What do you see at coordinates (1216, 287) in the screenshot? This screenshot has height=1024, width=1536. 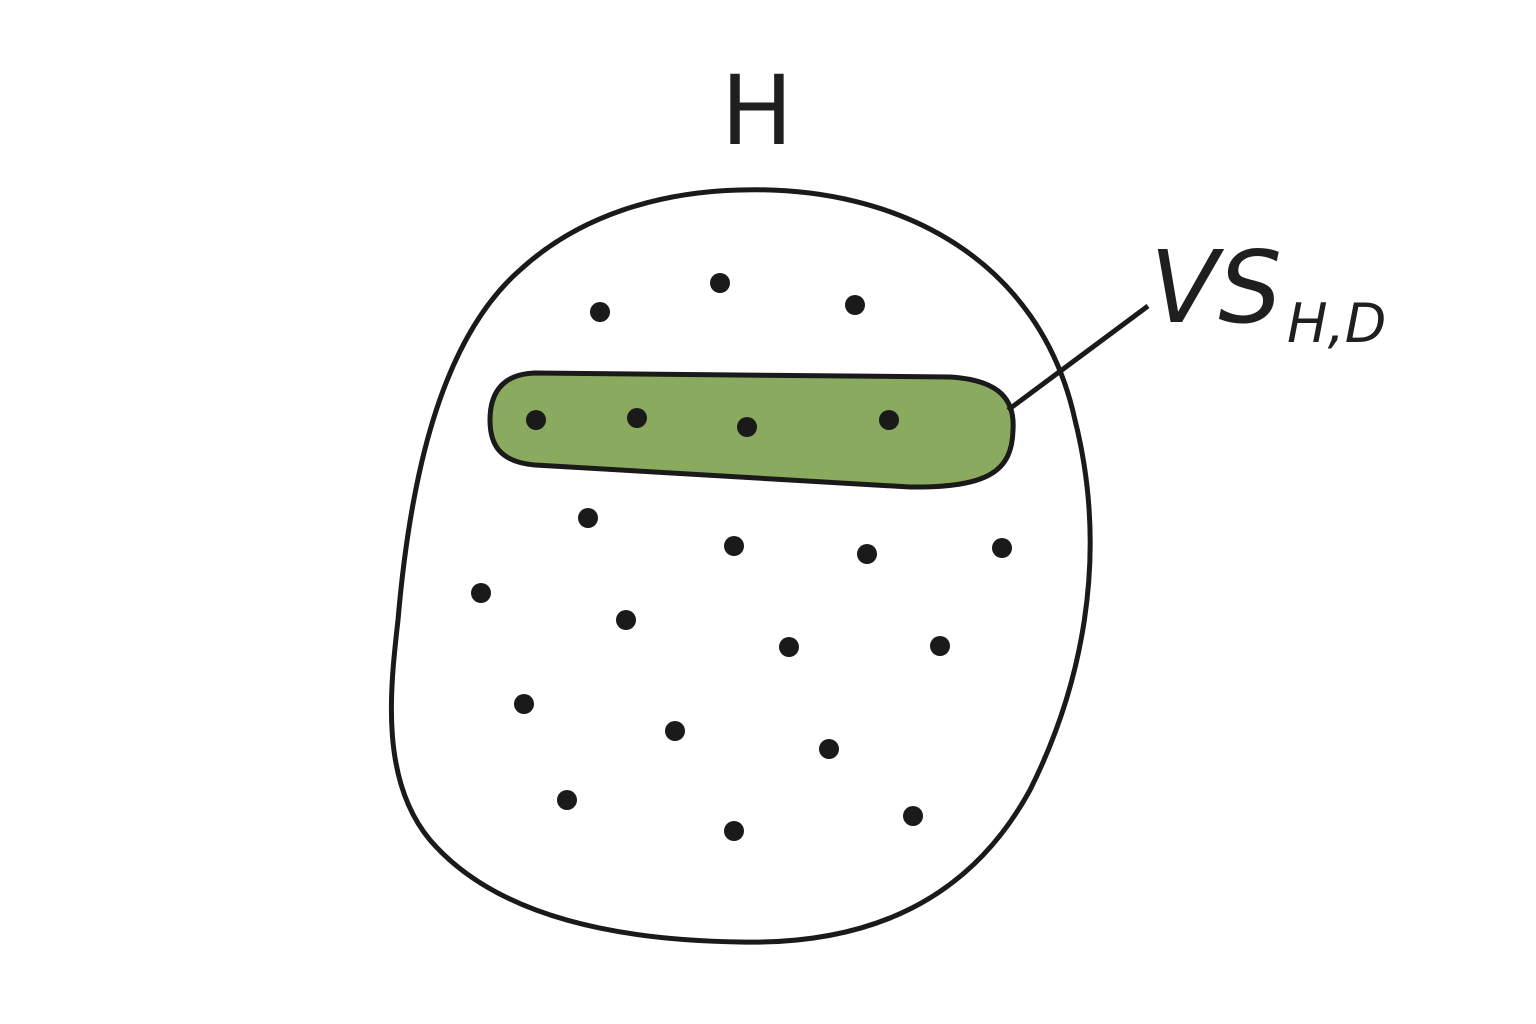 I see `version-space-label-main: VS` at bounding box center [1216, 287].